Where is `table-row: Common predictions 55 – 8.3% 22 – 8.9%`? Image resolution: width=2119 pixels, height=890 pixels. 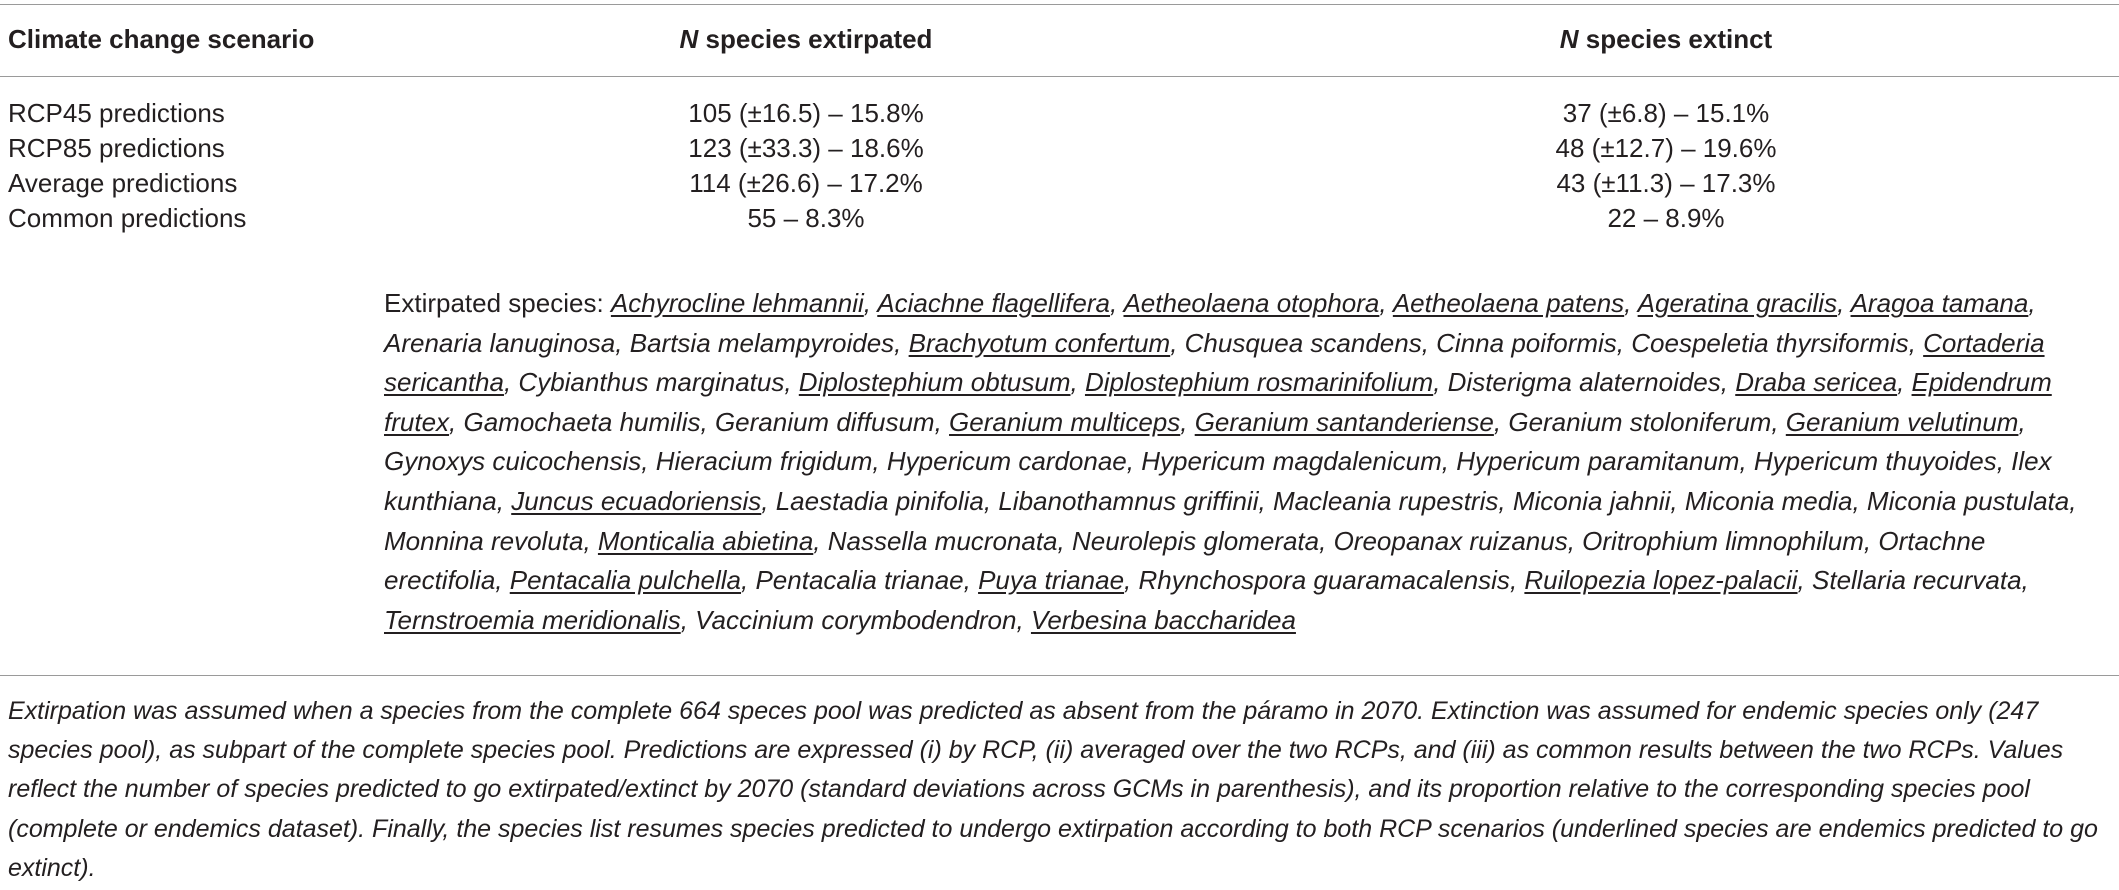 table-row: Common predictions 55 – 8.3% 22 – 8.9% is located at coordinates (1059, 226).